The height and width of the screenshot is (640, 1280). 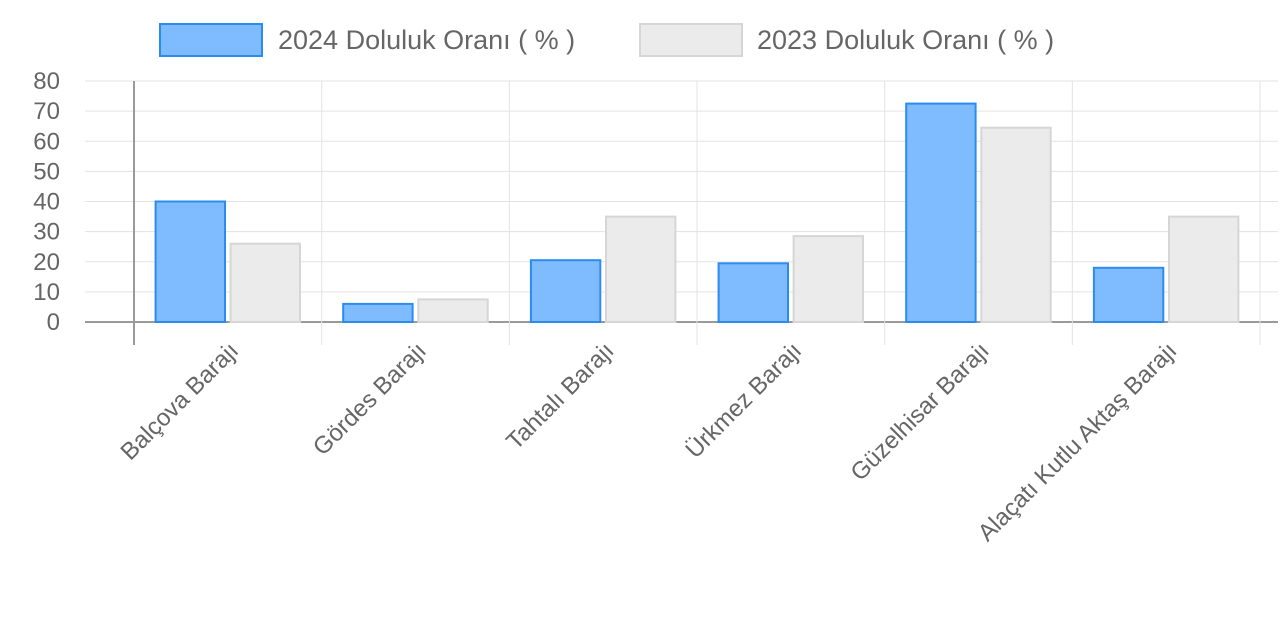 I want to click on x-category-label: Alaçatı Kutlu Aktaş Barajı, so click(x=1078, y=442).